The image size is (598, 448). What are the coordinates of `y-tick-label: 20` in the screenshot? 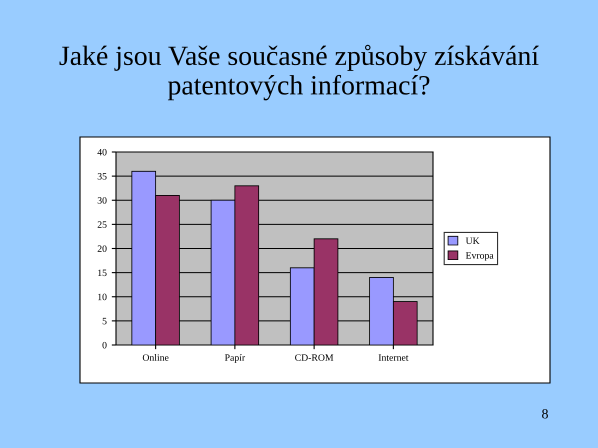 It's located at (102, 248).